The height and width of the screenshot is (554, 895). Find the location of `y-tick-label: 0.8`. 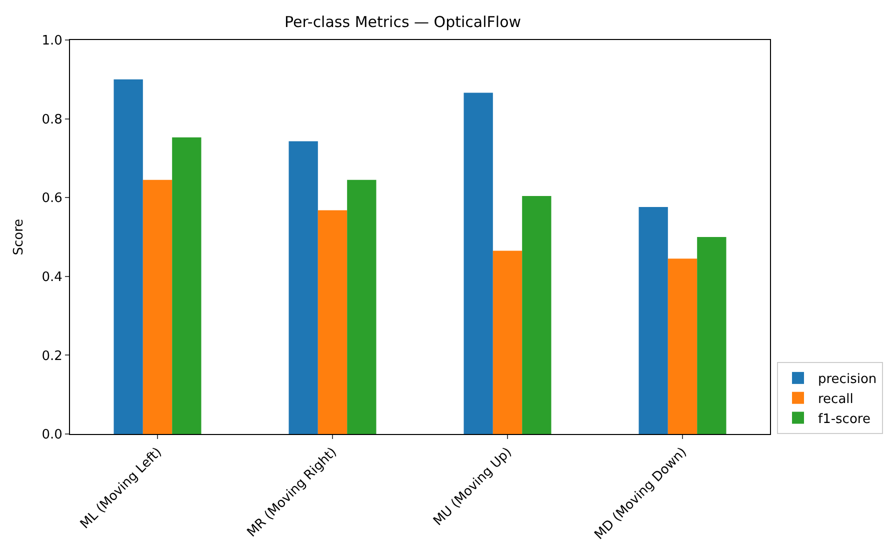

y-tick-label: 0.8 is located at coordinates (52, 120).